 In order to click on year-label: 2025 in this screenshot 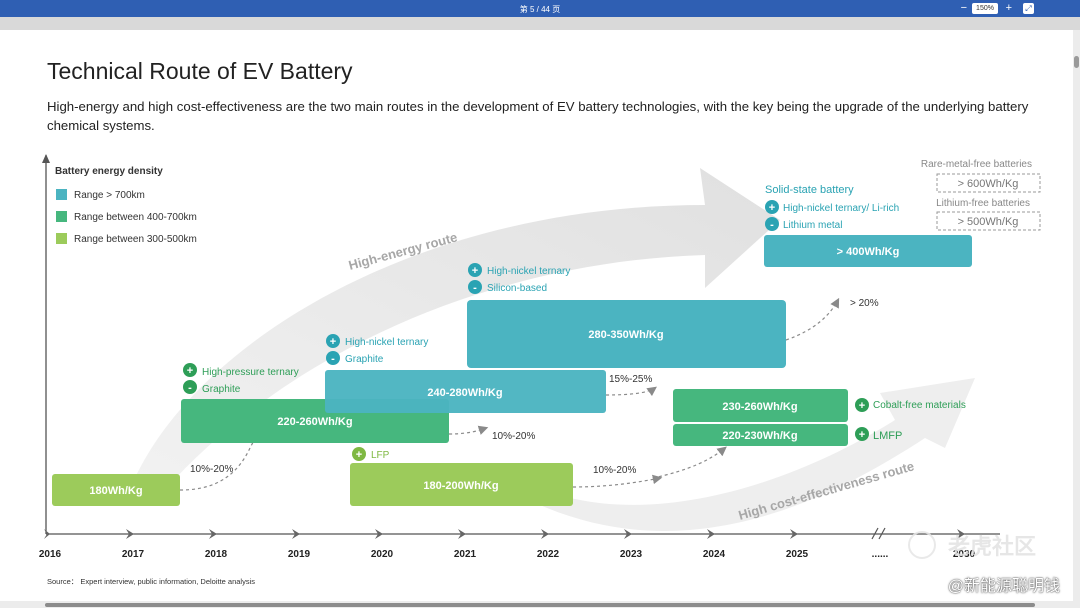, I will do `click(797, 554)`.